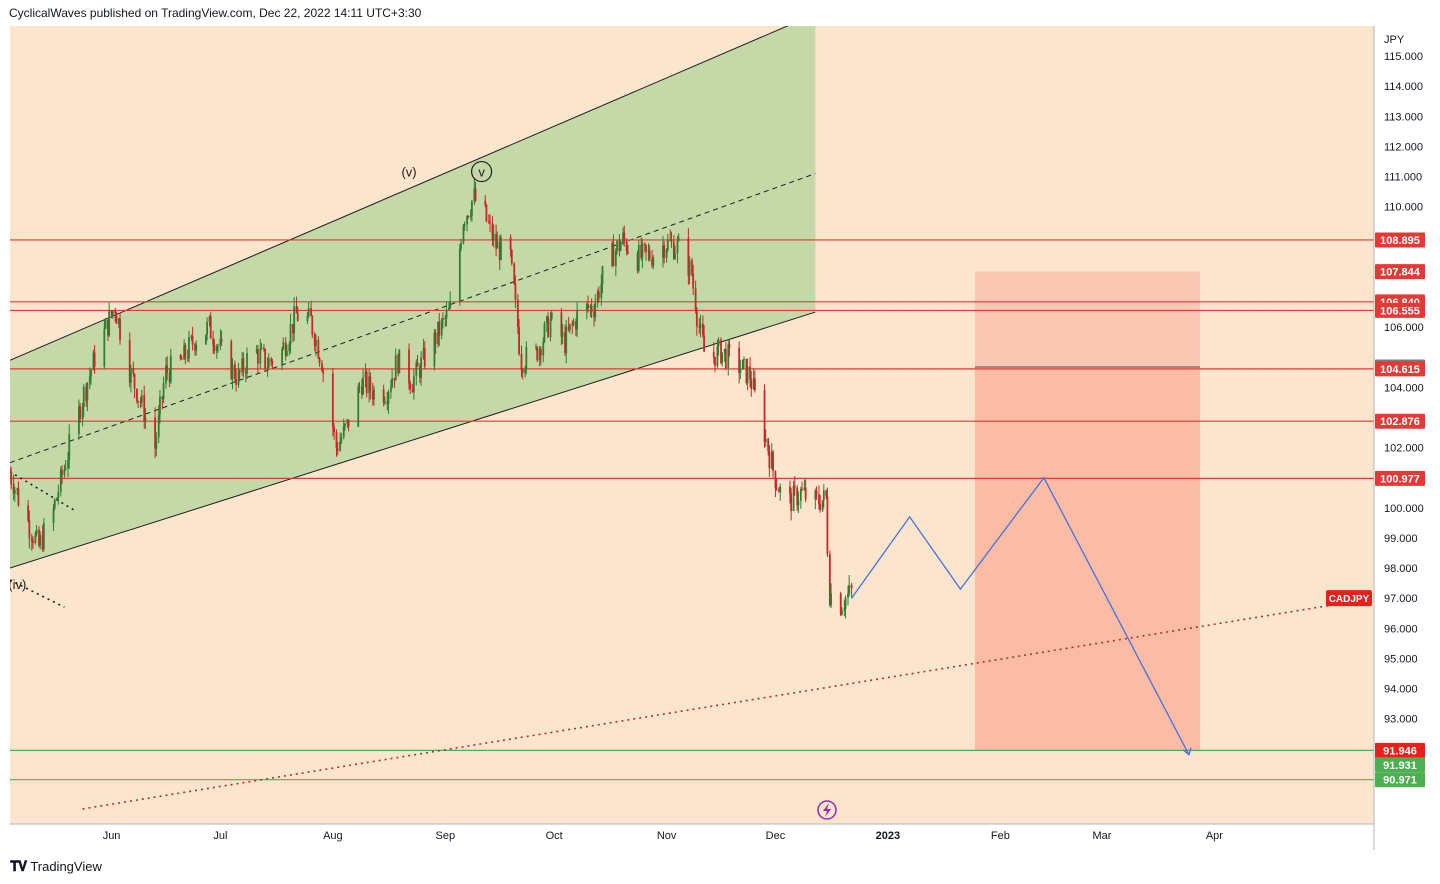 Image resolution: width=1440 pixels, height=884 pixels. Describe the element at coordinates (481, 172) in the screenshot. I see `wave-label: v` at that location.